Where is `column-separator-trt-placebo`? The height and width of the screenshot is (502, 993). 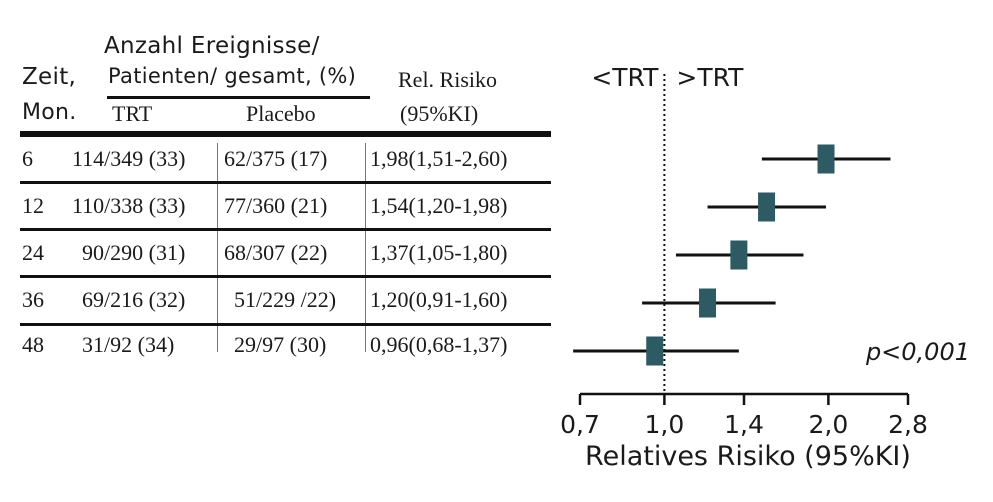
column-separator-trt-placebo is located at coordinates (217, 247).